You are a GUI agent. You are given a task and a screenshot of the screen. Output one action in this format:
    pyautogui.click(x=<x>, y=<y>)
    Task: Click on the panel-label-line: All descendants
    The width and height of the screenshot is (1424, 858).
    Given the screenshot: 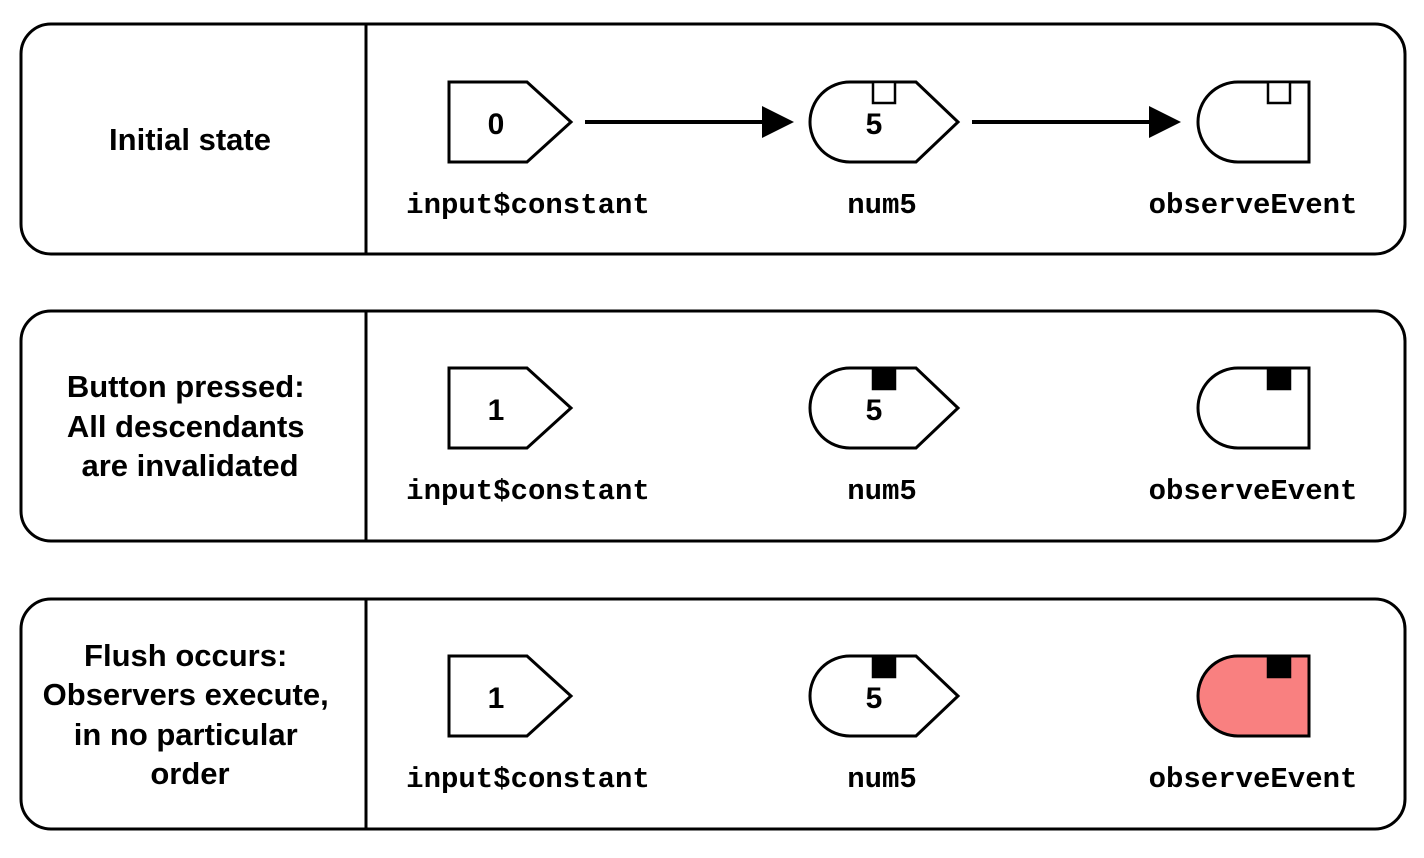 What is the action you would take?
    pyautogui.click(x=186, y=426)
    